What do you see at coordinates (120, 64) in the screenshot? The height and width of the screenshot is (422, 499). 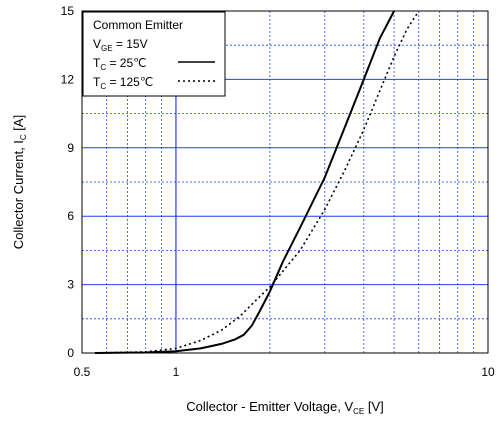 I see `legend-entry-25c: TC = 25℃` at bounding box center [120, 64].